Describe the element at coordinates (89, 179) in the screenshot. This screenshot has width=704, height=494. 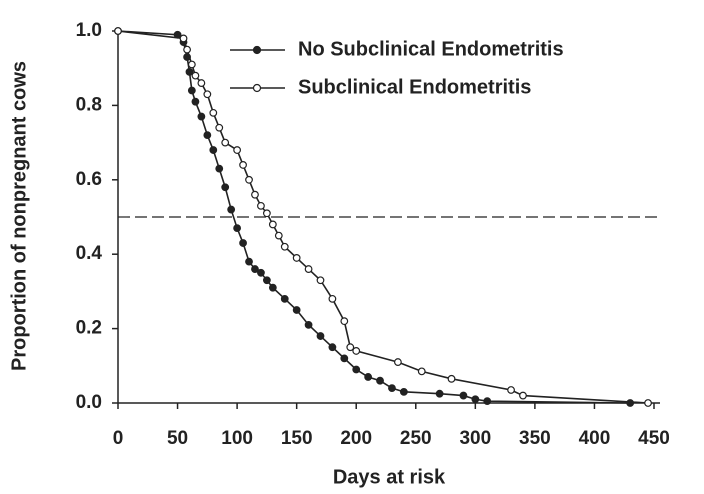
I see `y-tick-label: 0.6` at that location.